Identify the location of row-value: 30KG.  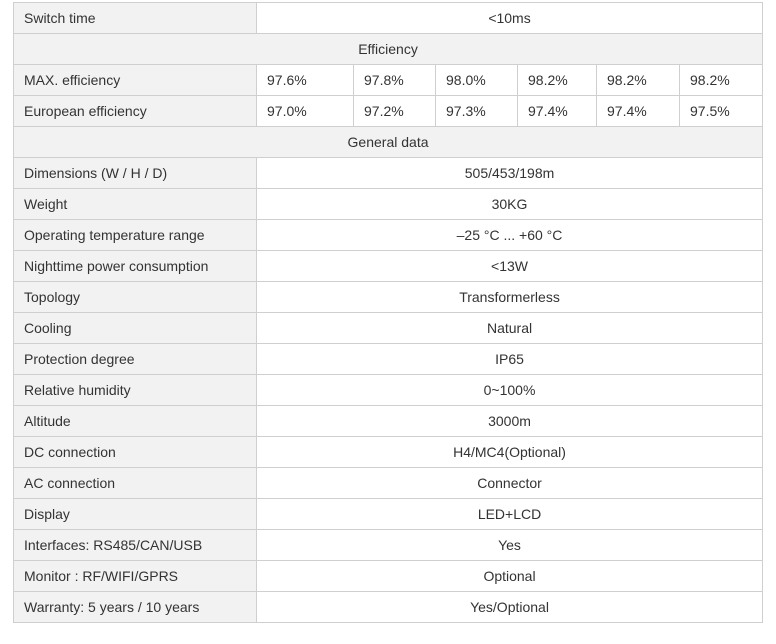
(509, 204).